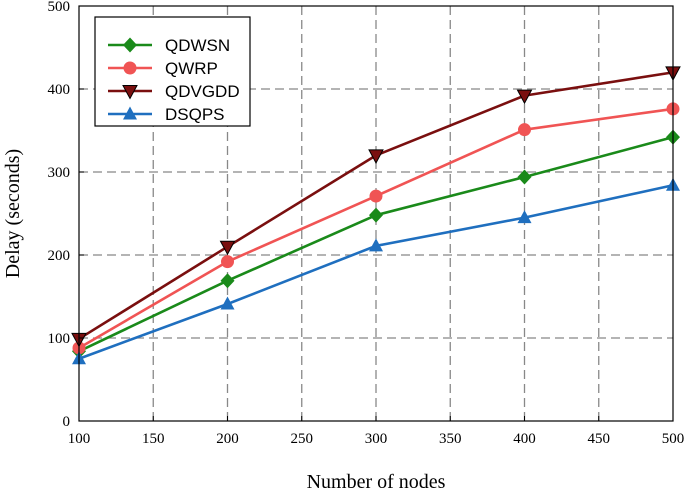  I want to click on legend-marker-qwrp, so click(130, 68).